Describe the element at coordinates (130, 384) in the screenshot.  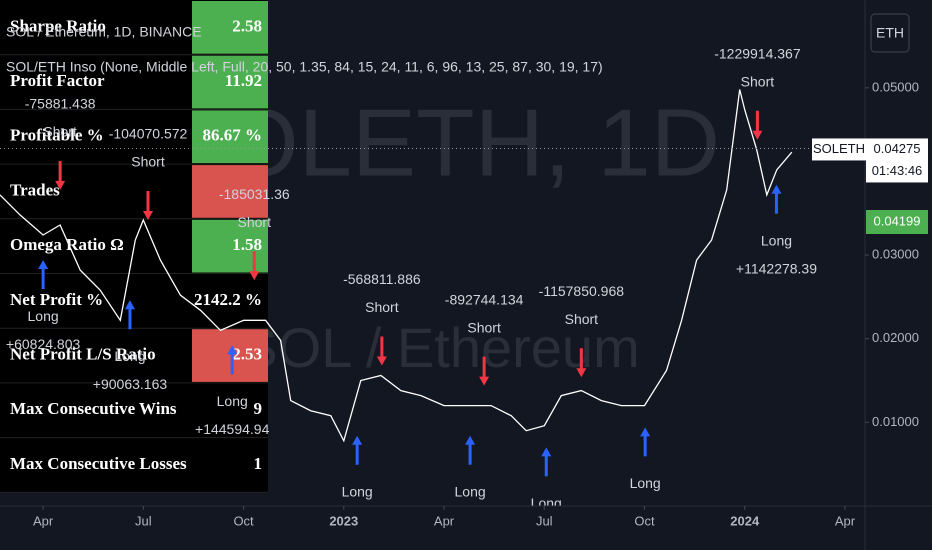
I see `trade-pnl: +90063.163` at that location.